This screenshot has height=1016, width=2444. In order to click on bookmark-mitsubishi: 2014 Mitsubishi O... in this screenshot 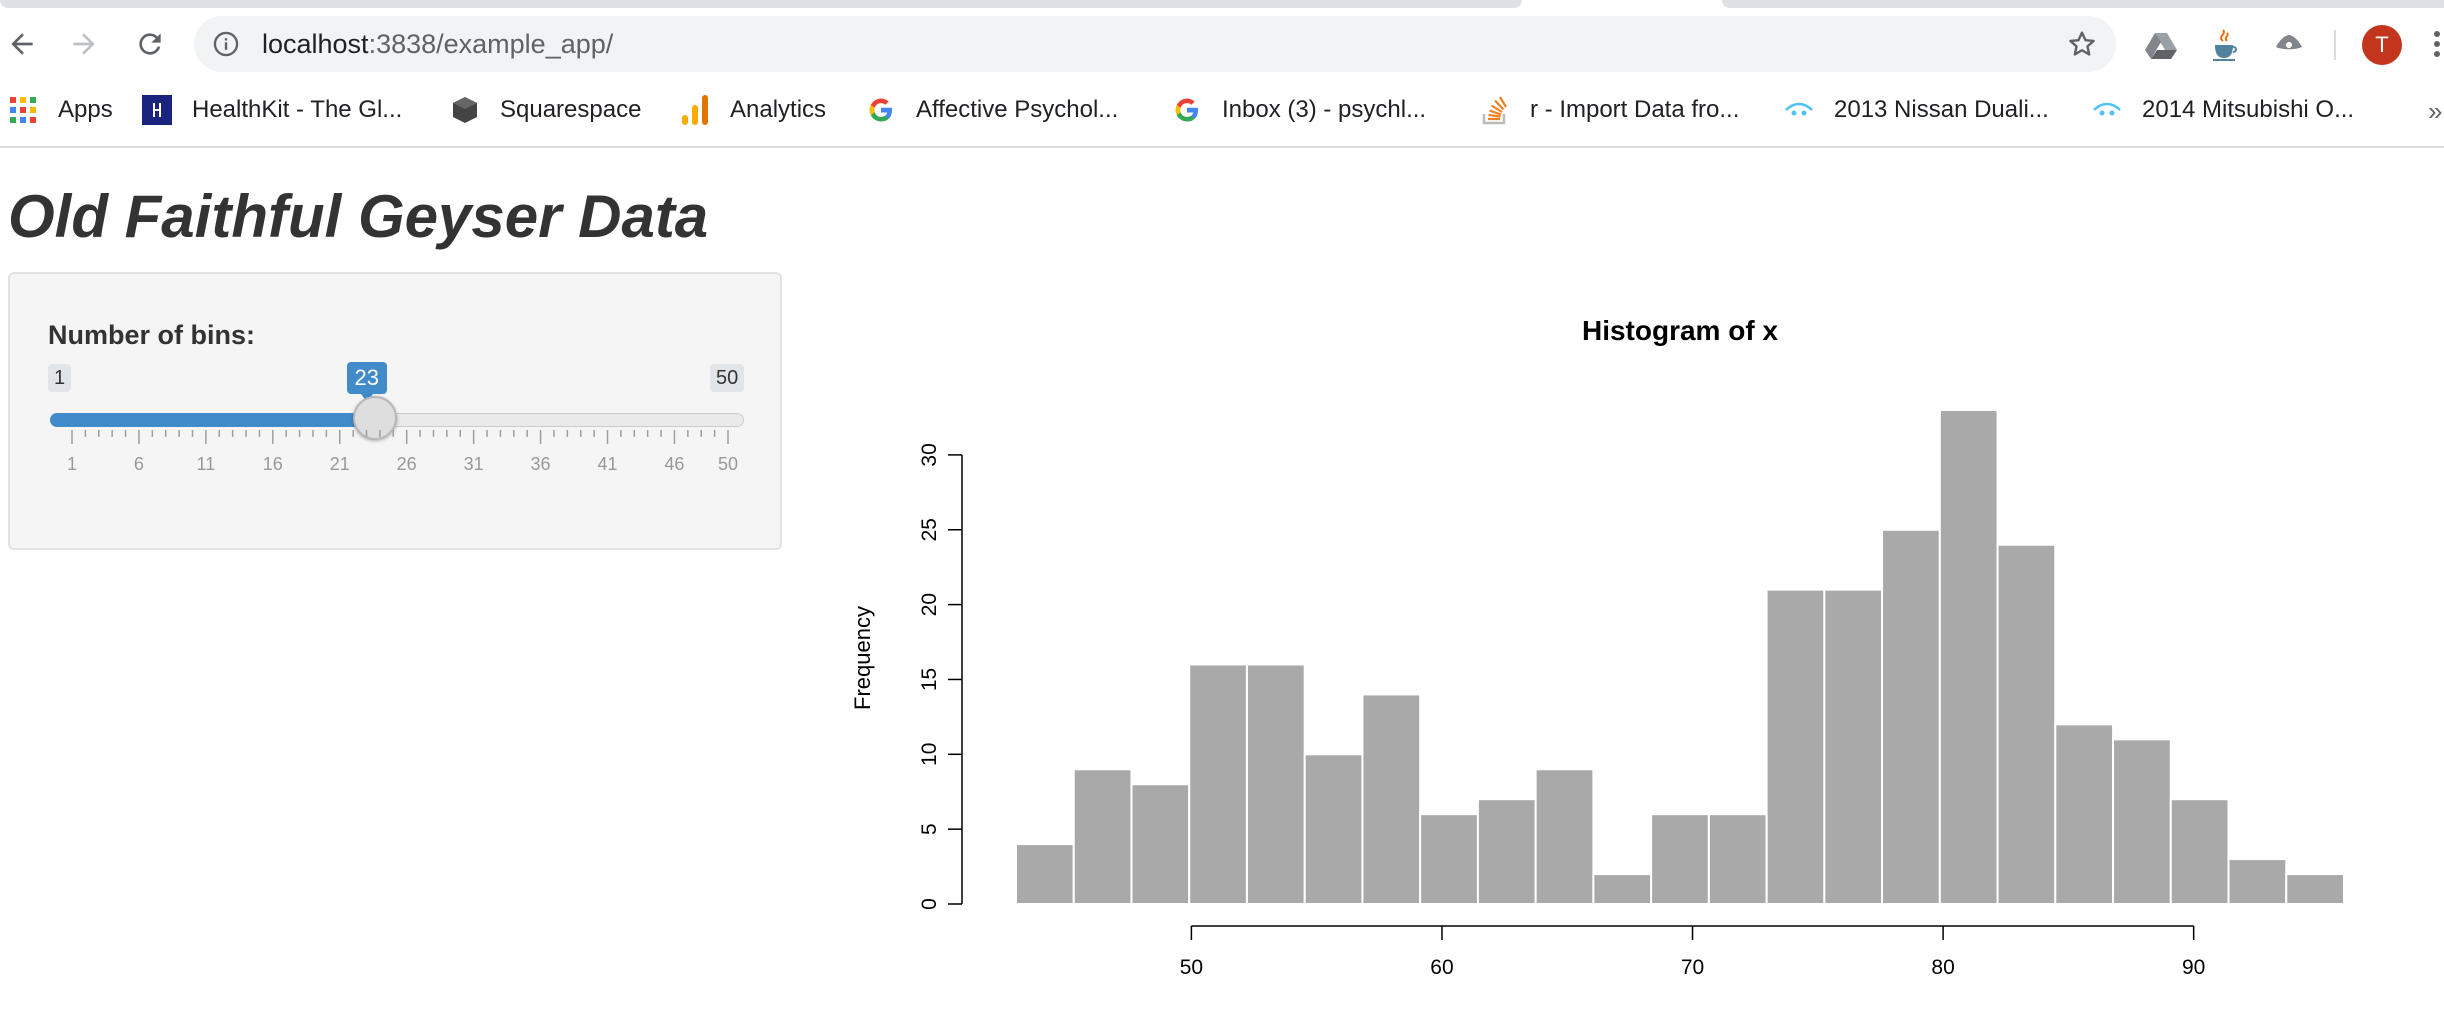, I will do `click(2223, 110)`.